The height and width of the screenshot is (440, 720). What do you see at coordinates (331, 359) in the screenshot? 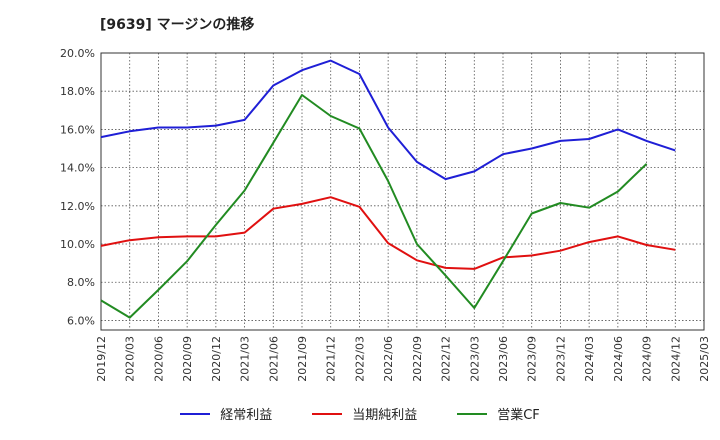
I see `x-tick-label: 2021/12` at bounding box center [331, 359].